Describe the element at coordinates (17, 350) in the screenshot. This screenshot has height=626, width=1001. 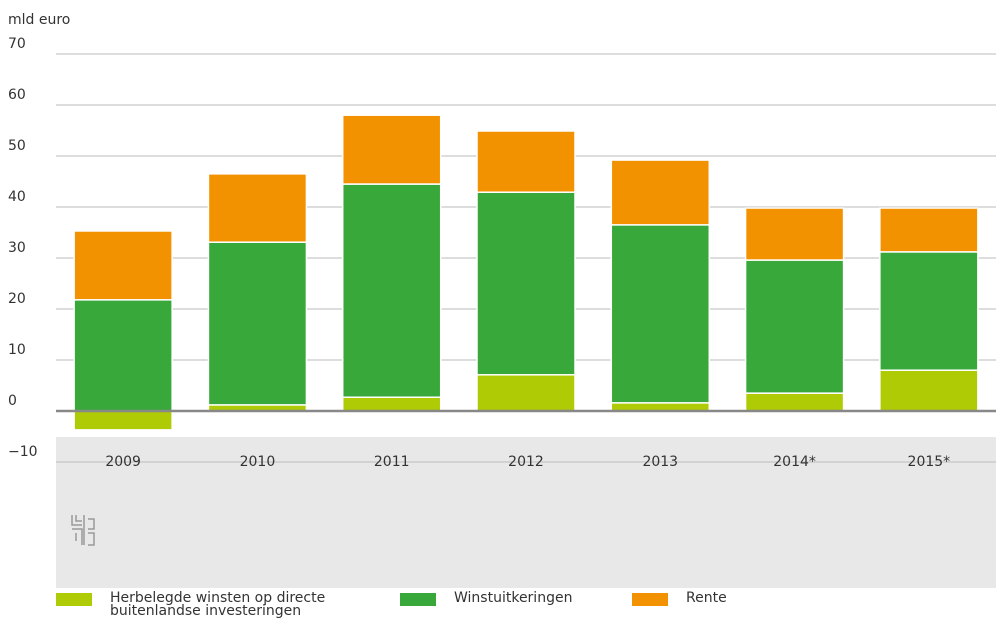
I see `y-tick-label: 10` at that location.